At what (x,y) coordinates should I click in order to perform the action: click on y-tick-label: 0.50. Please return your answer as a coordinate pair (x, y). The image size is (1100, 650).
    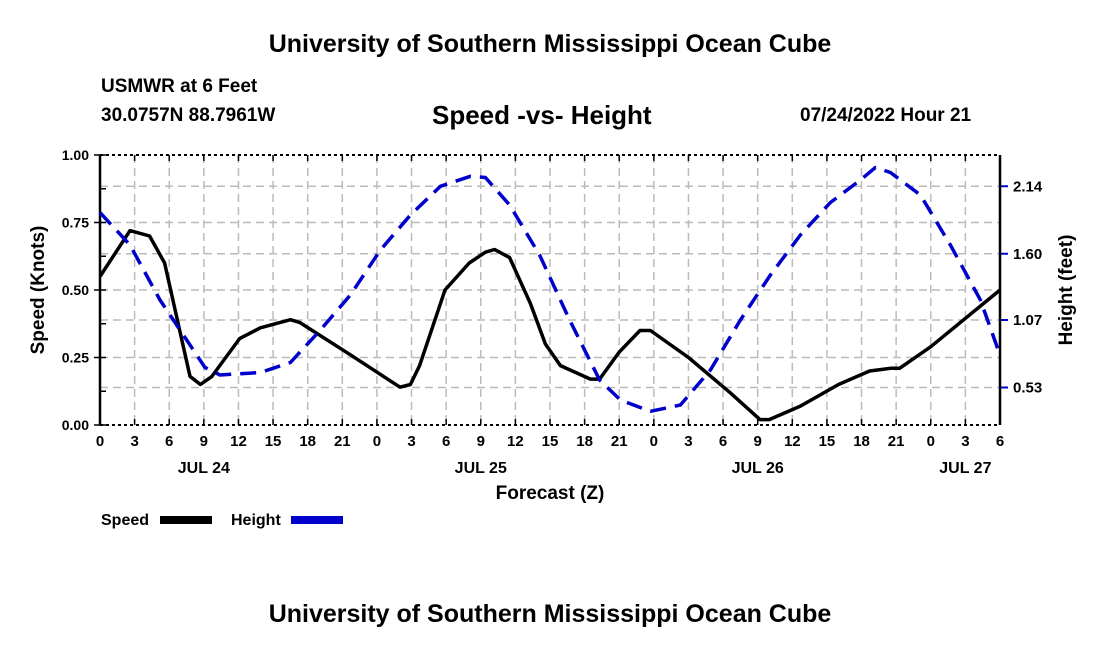
    Looking at the image, I should click on (75, 290).